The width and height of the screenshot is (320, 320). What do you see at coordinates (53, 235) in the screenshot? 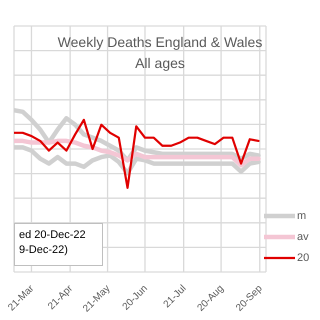
I see `annotation: ed 20-Dec-22` at bounding box center [53, 235].